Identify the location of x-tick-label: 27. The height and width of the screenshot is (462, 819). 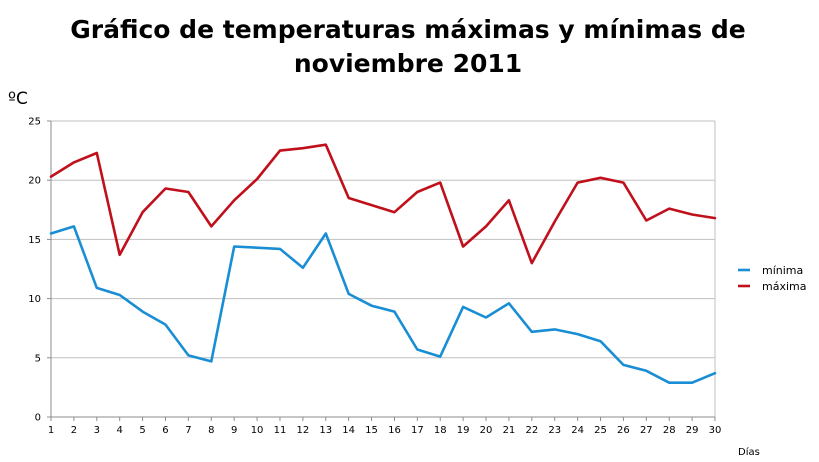
(646, 430).